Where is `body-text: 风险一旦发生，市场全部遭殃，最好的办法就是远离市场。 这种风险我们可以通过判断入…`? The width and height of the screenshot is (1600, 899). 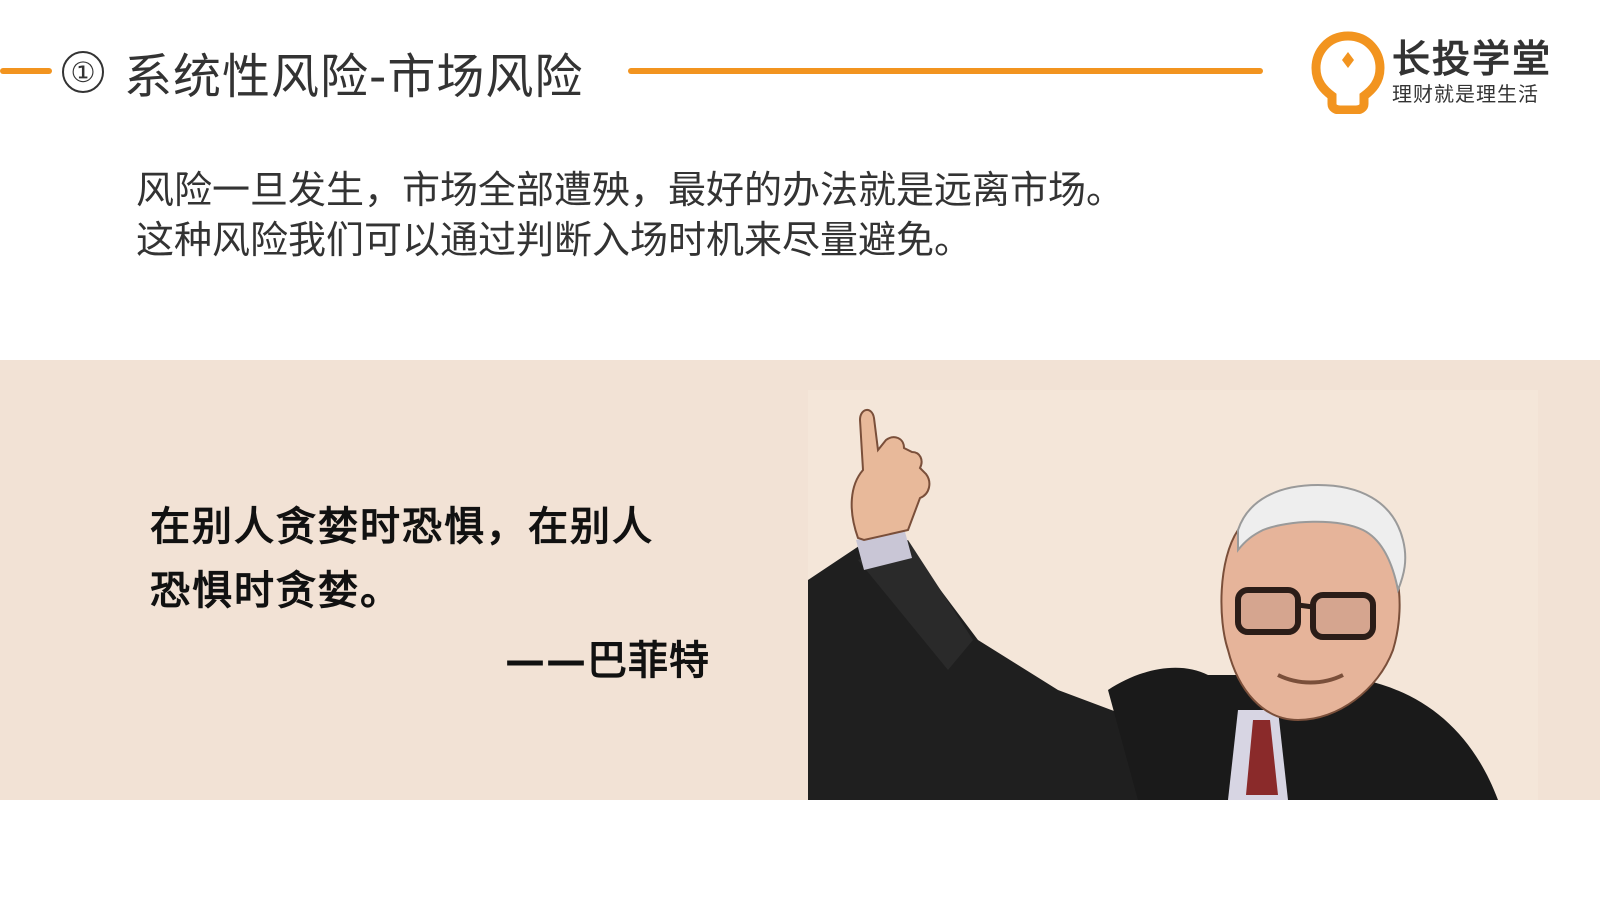
body-text: 风险一旦发生，市场全部遭殃，最好的办法就是远离市场。 这种风险我们可以通过判断入… is located at coordinates (630, 215).